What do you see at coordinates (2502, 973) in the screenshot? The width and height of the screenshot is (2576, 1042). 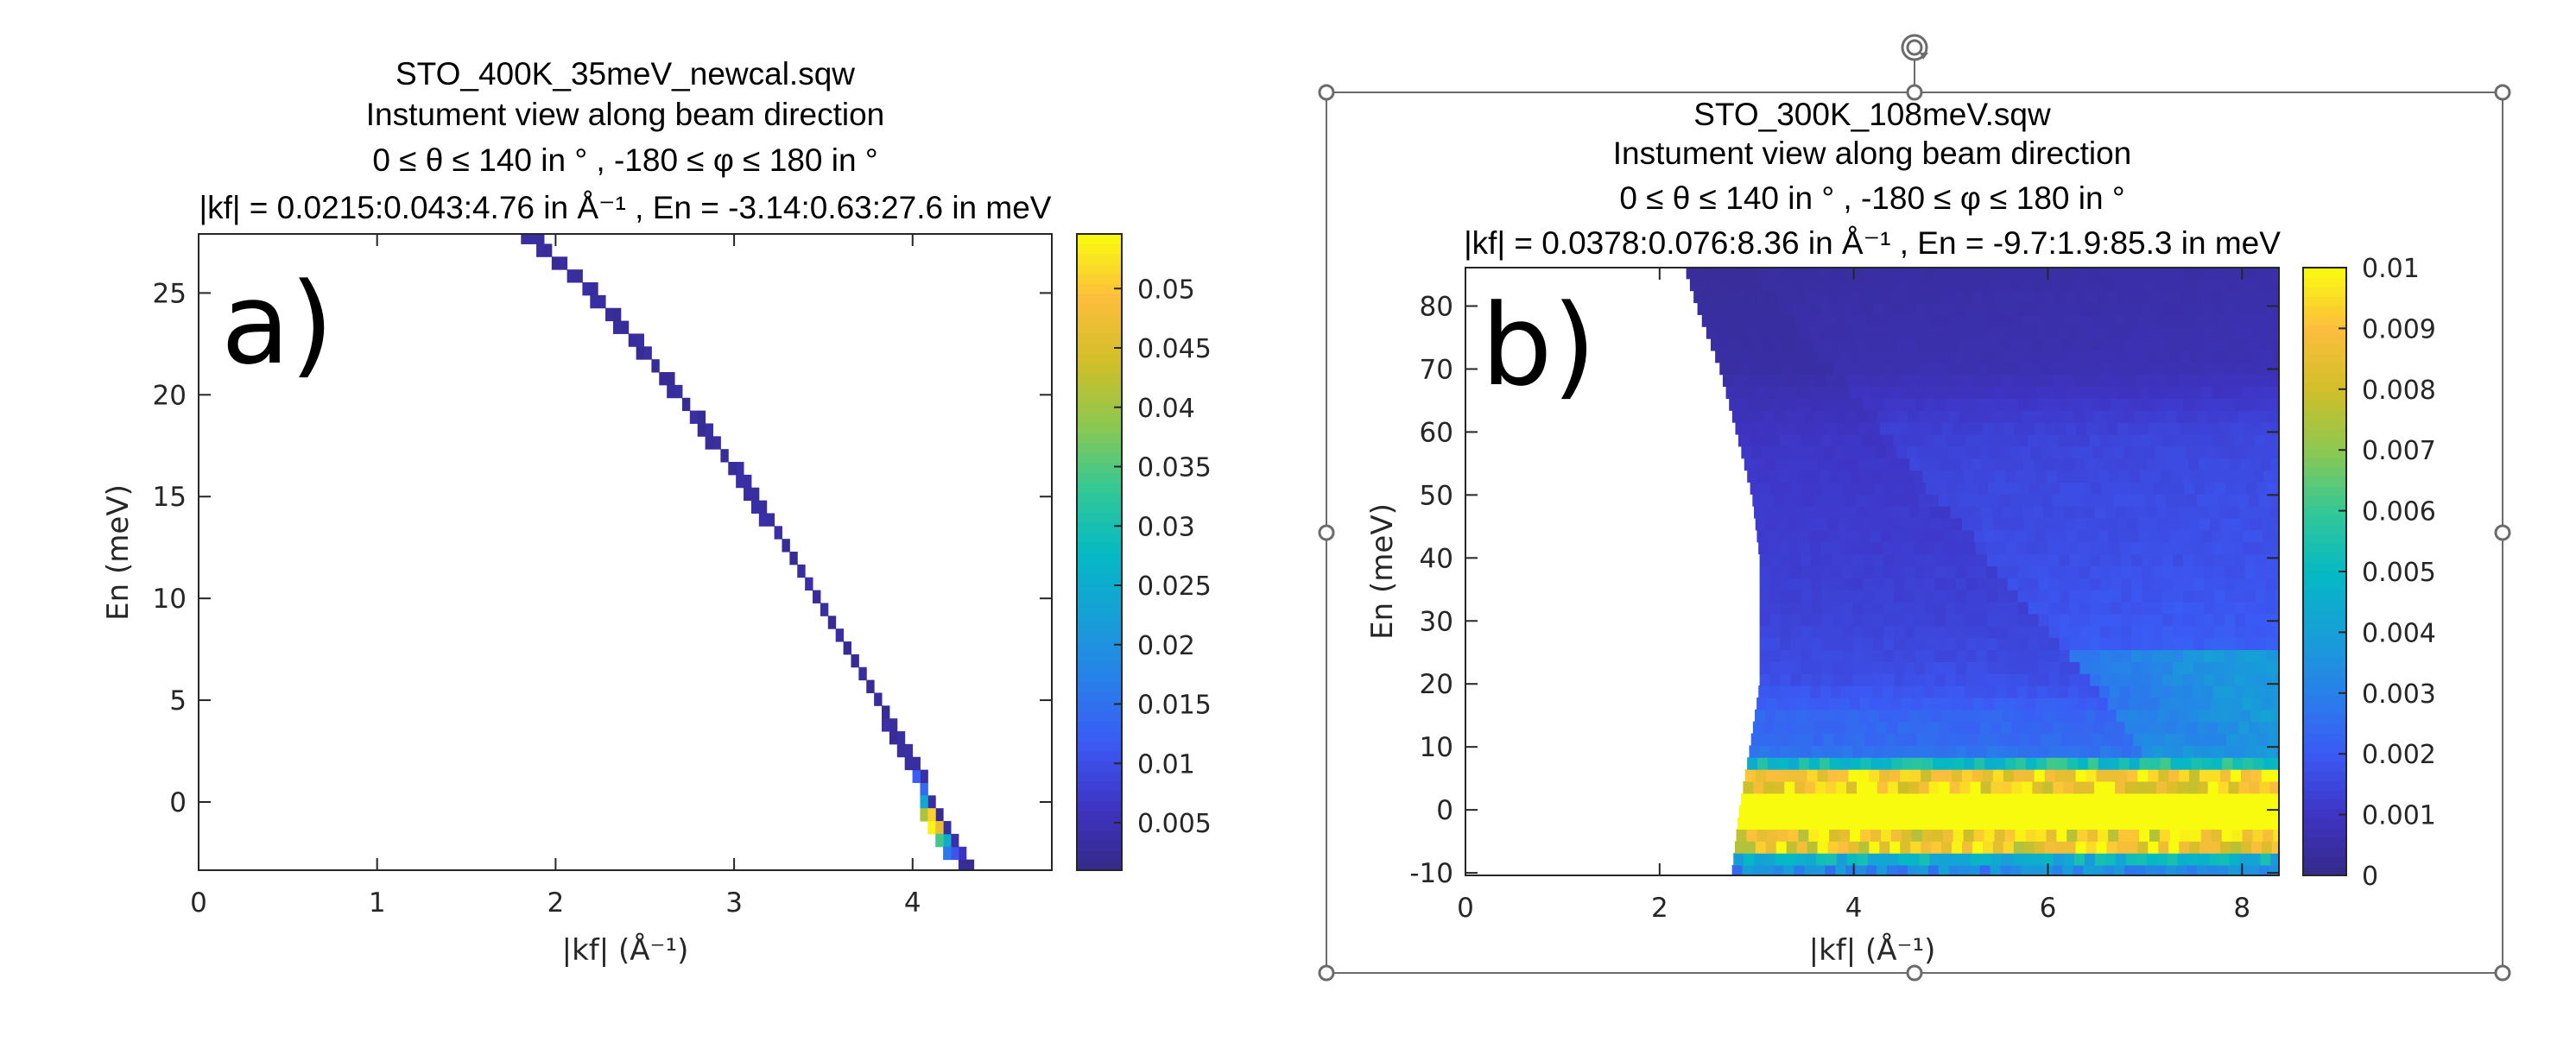 I see `resize-handle-bottom-right` at bounding box center [2502, 973].